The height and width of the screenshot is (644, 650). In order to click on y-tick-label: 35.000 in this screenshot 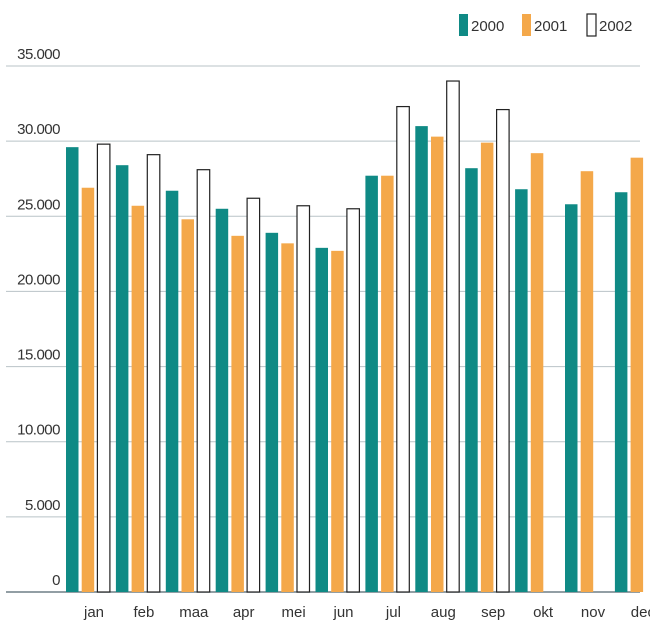, I will do `click(38, 54)`.